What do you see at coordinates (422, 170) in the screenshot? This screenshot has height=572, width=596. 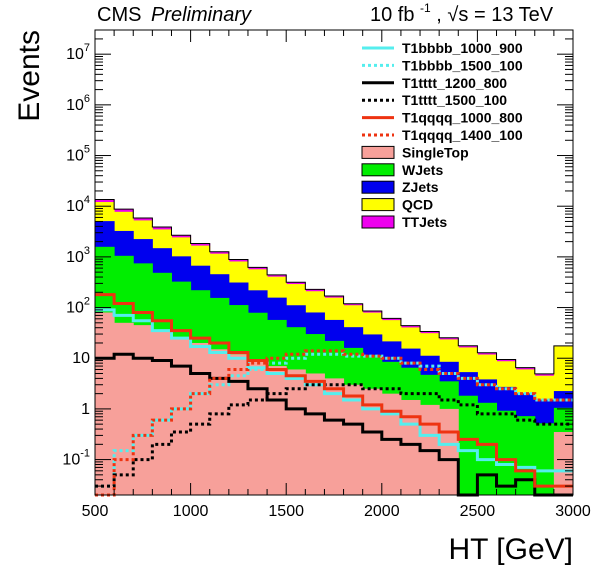 I see `legend-label: WJets` at bounding box center [422, 170].